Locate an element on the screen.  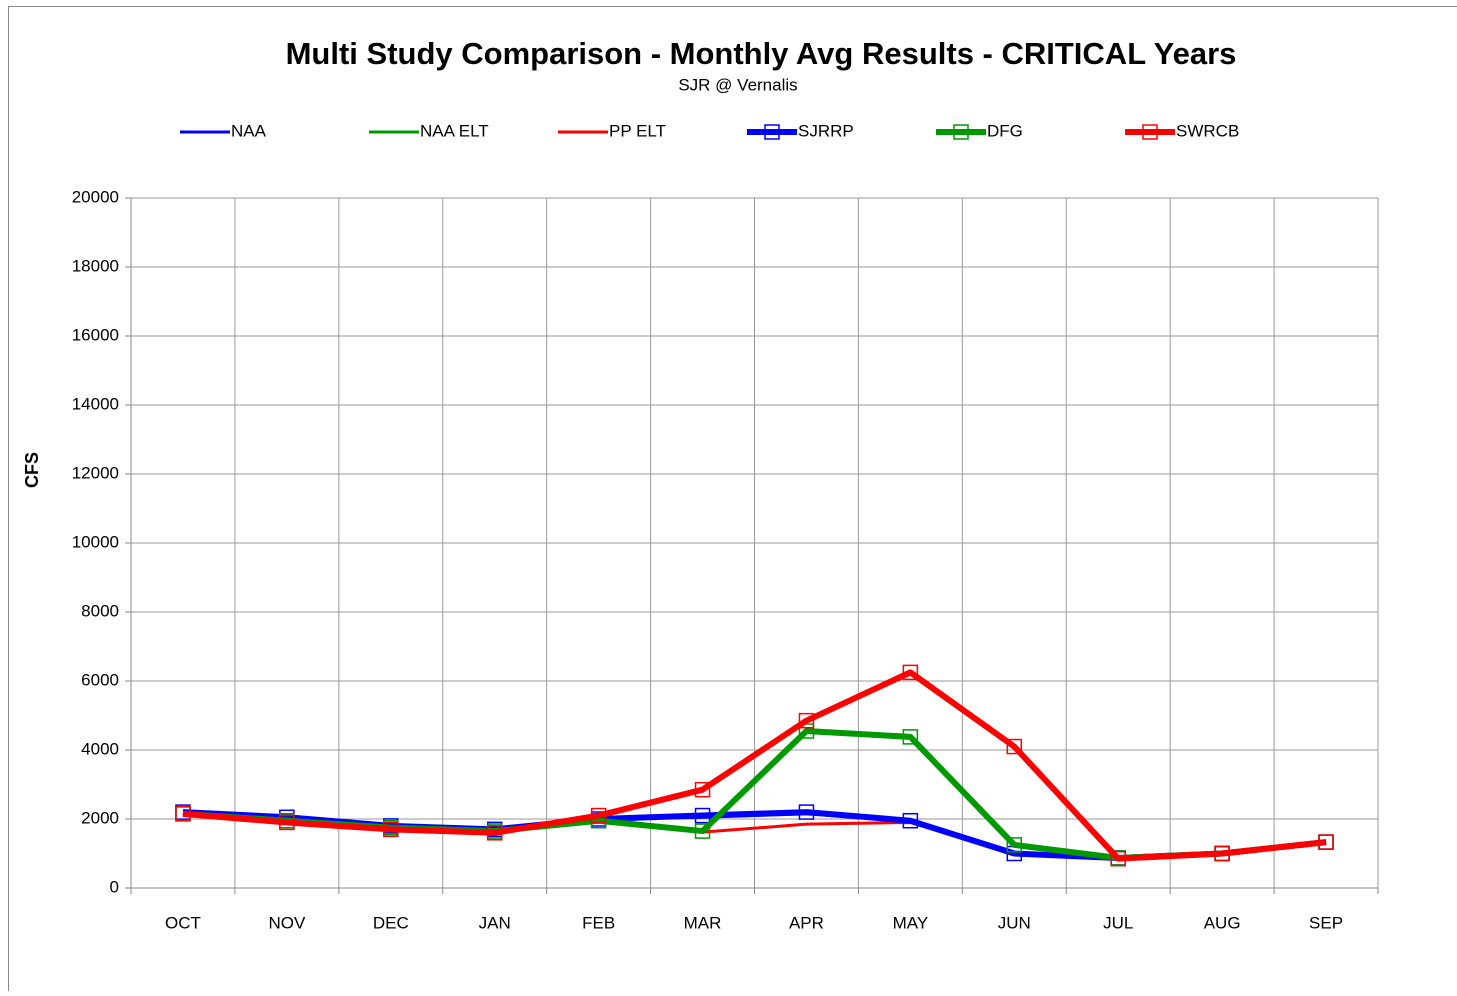
y-tick-label: 0 is located at coordinates (114, 886).